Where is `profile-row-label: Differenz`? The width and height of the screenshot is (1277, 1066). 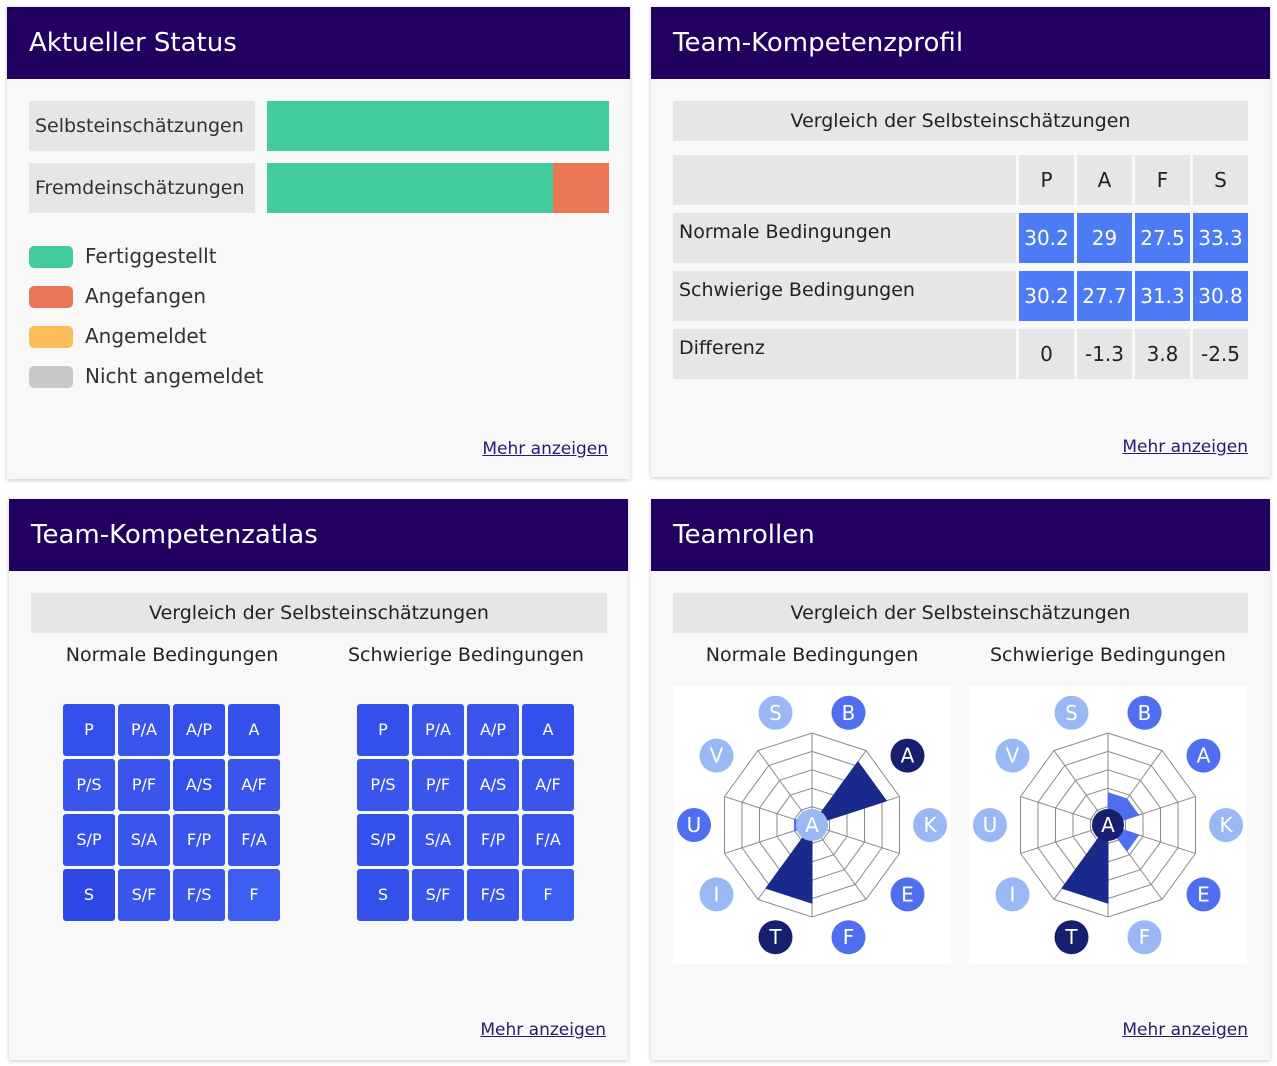 profile-row-label: Differenz is located at coordinates (844, 354).